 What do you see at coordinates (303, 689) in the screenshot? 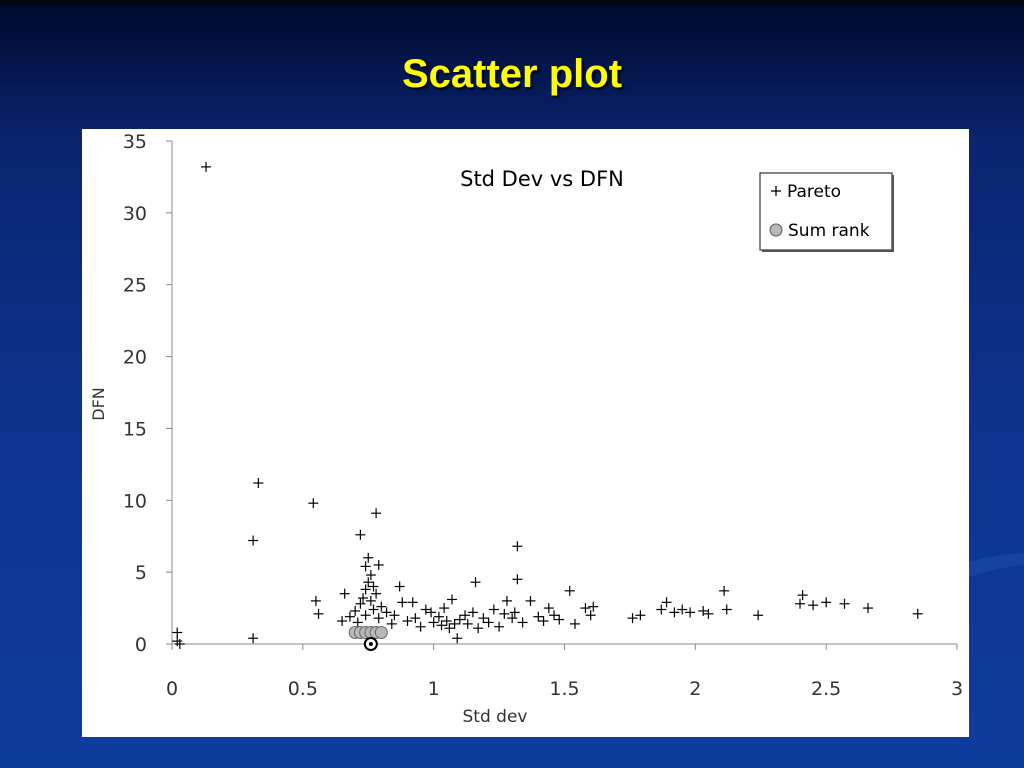
I see `x-tick-label: 0.5` at bounding box center [303, 689].